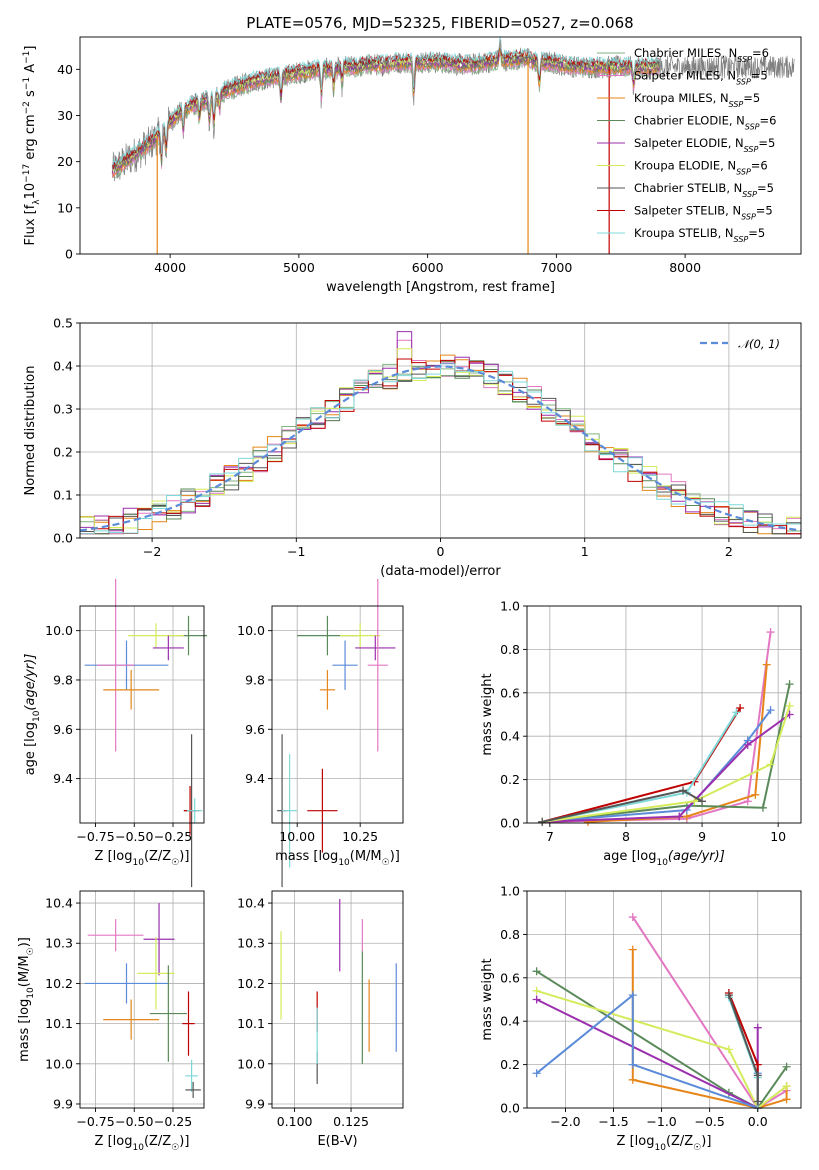  I want to click on weight-series-chabrier_elodie, so click(666, 753).